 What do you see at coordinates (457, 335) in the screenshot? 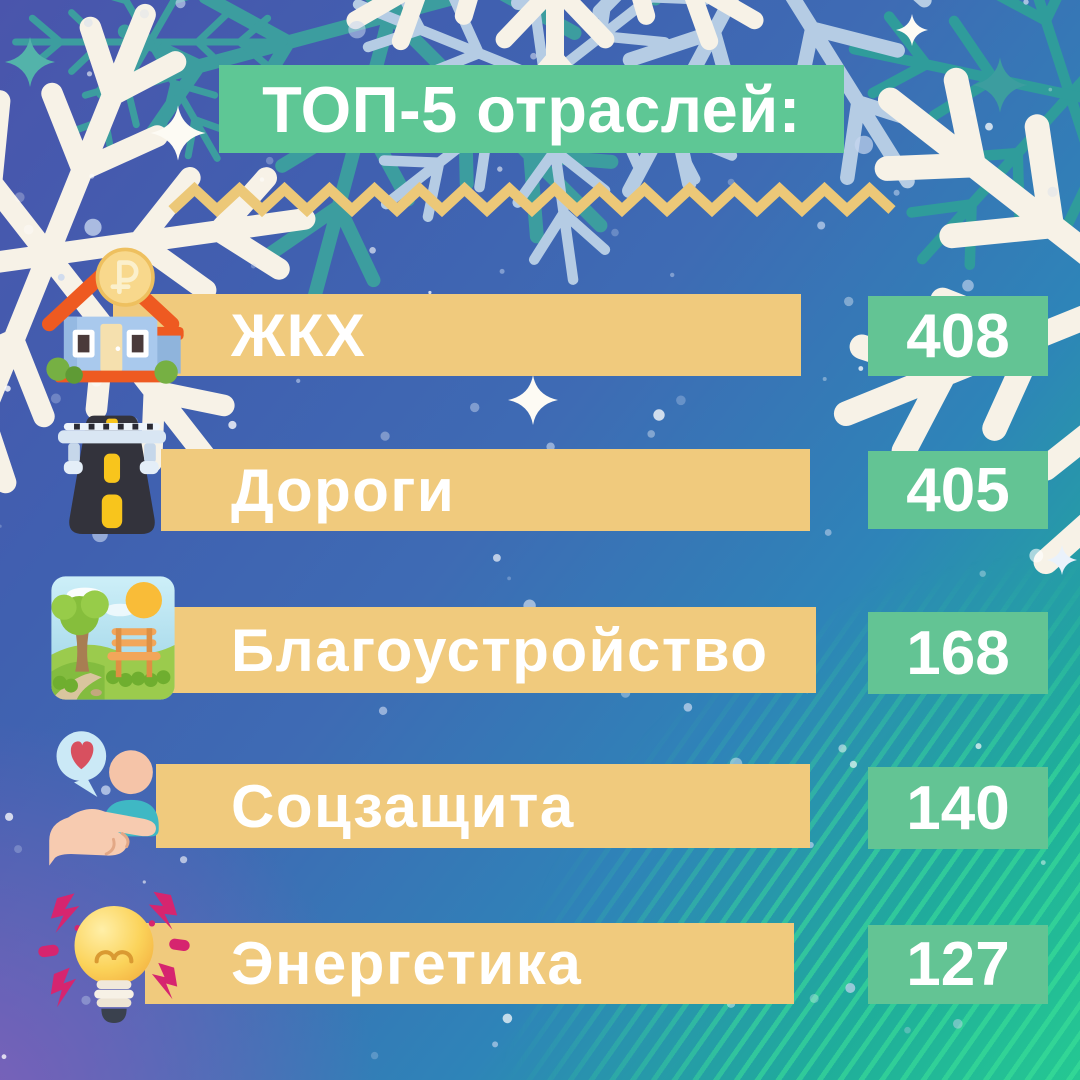
I see `industry-bar: ЖКХ` at bounding box center [457, 335].